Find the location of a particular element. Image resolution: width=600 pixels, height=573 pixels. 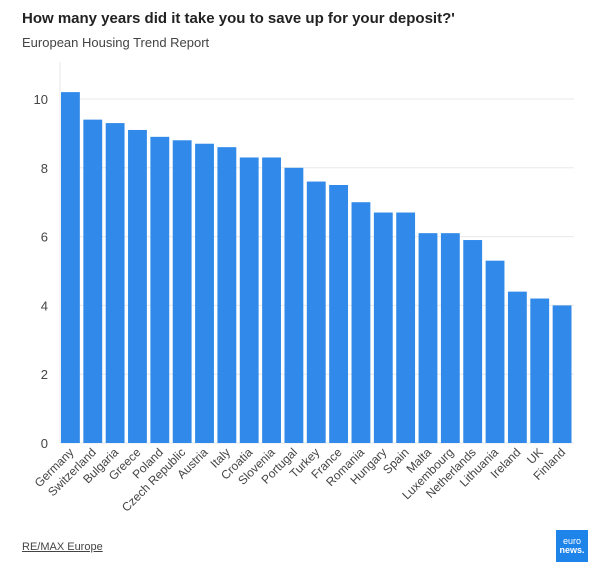

bar-finland is located at coordinates (562, 374).